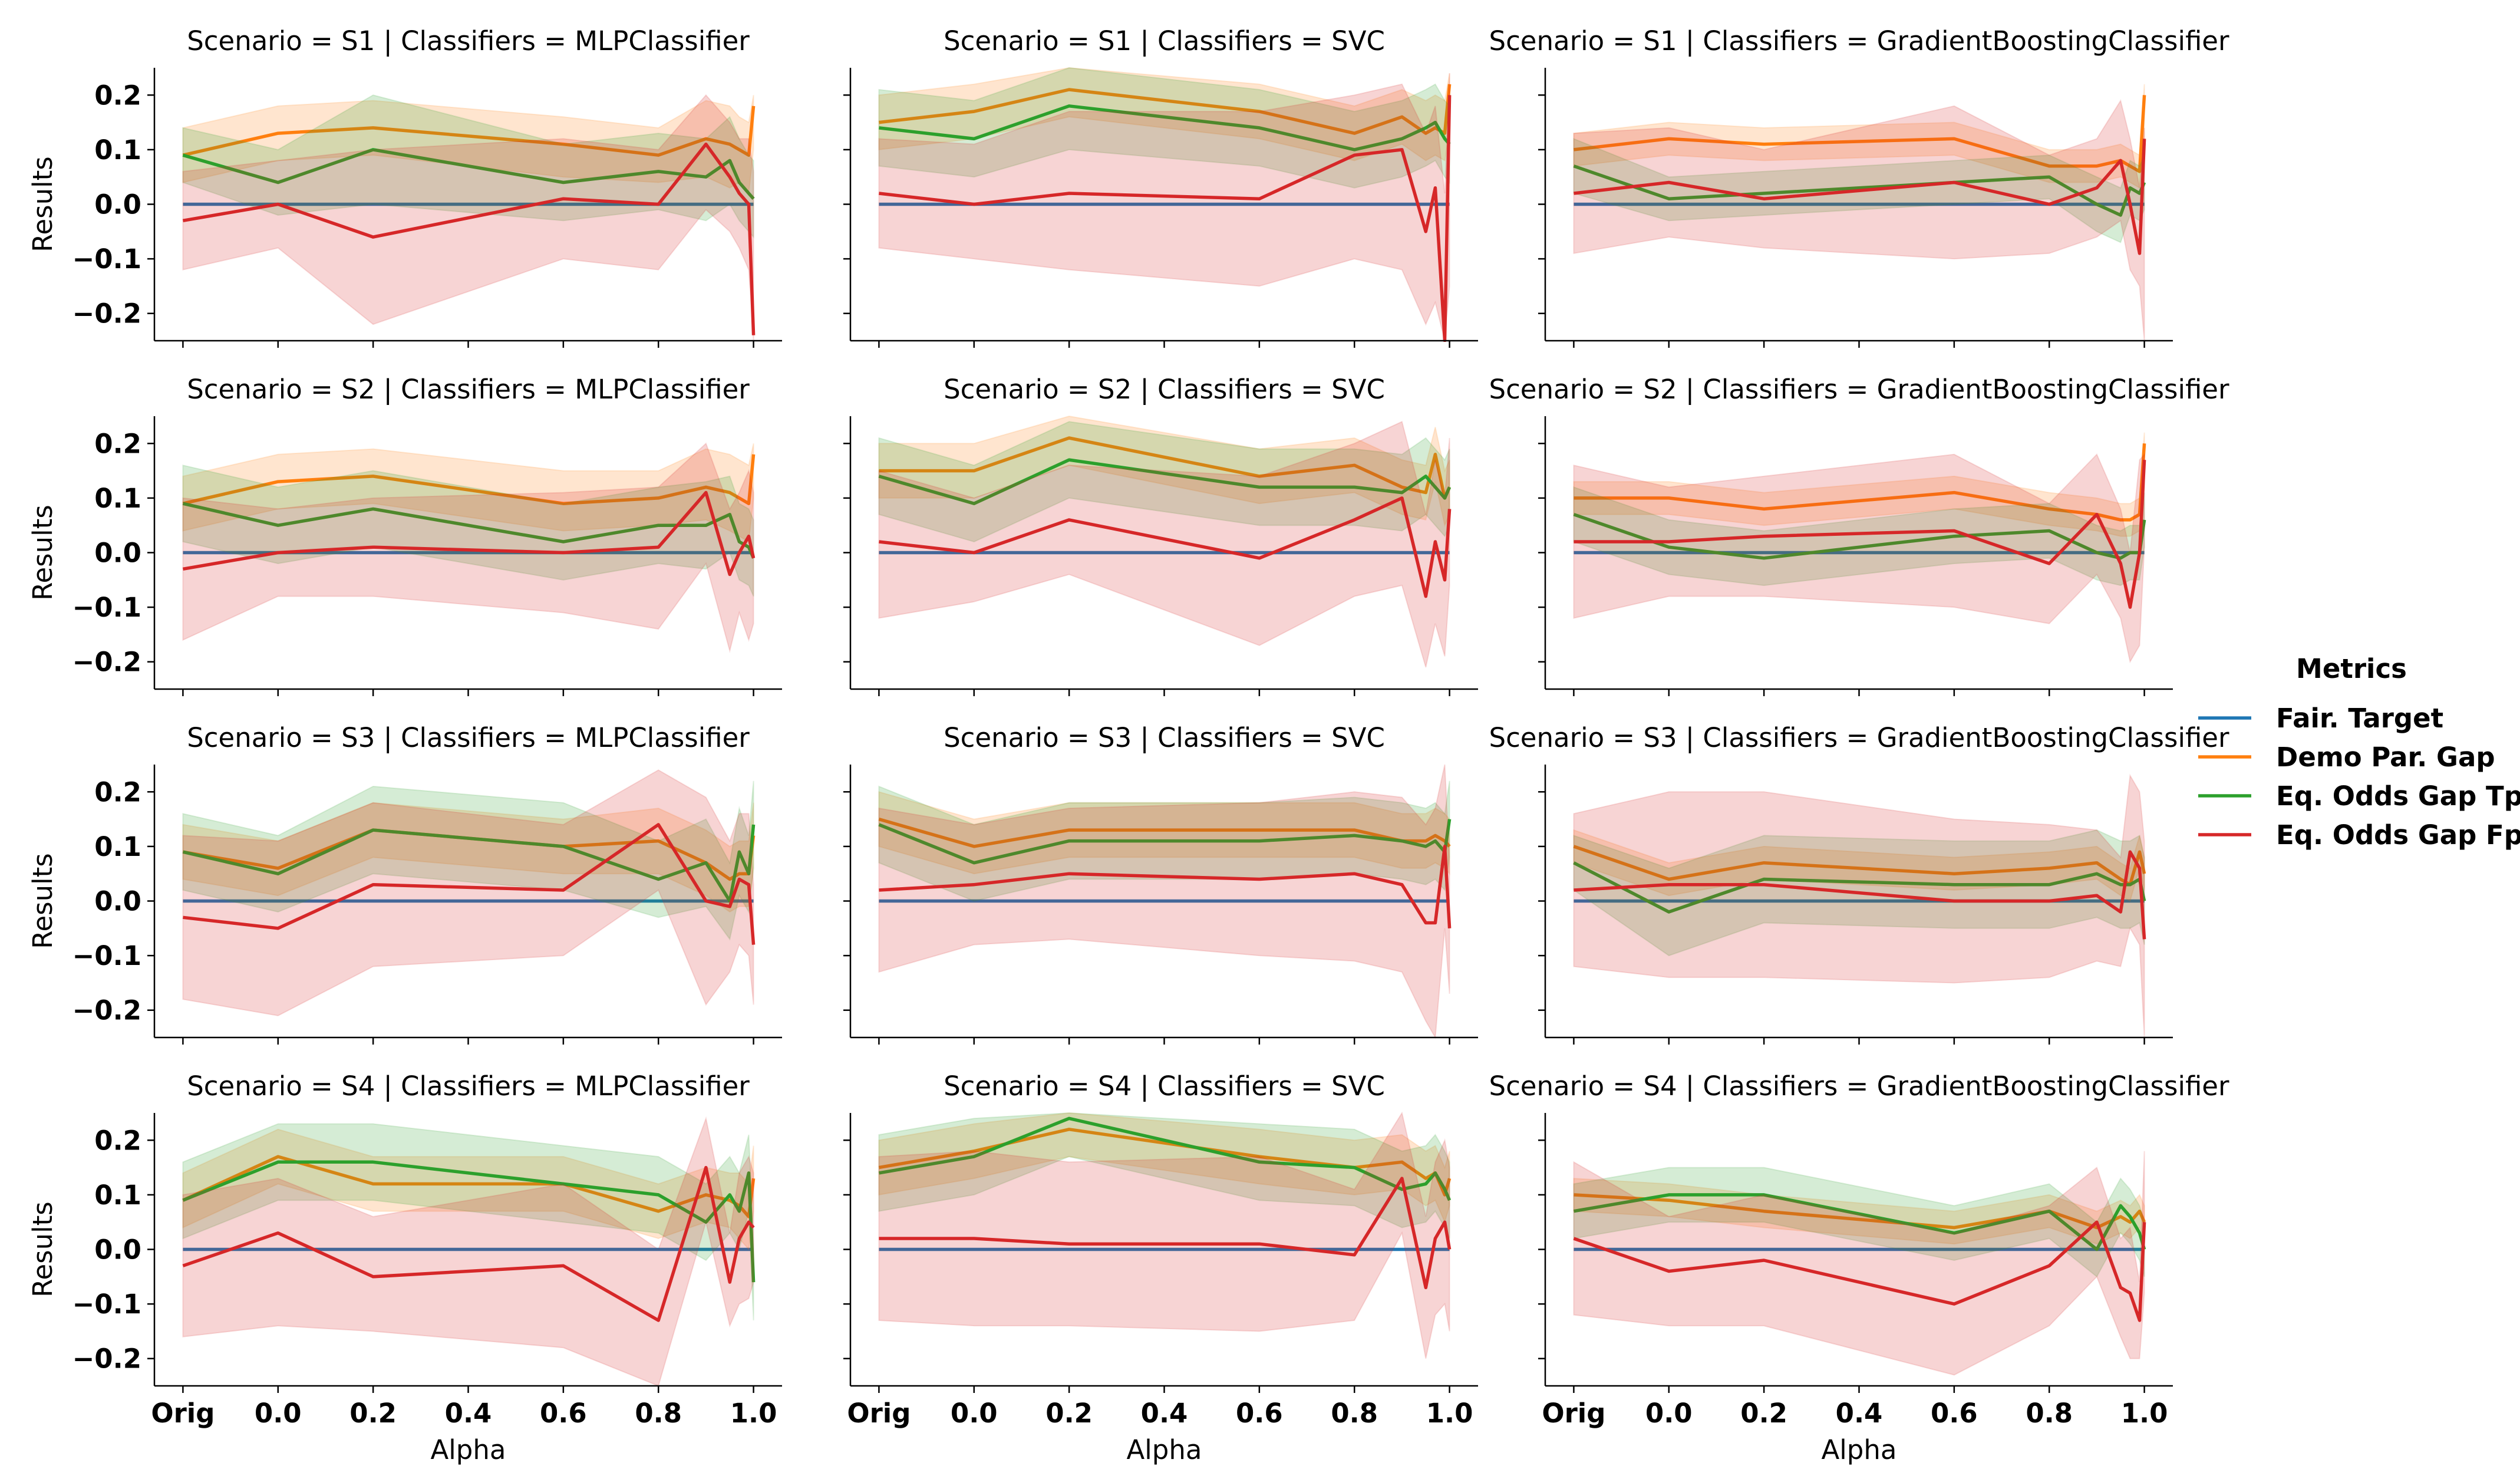 The image size is (2520, 1479). I want to click on legend-entry-eq-odds-gap-tp: Eq. Odds Gap Tp, so click(2398, 796).